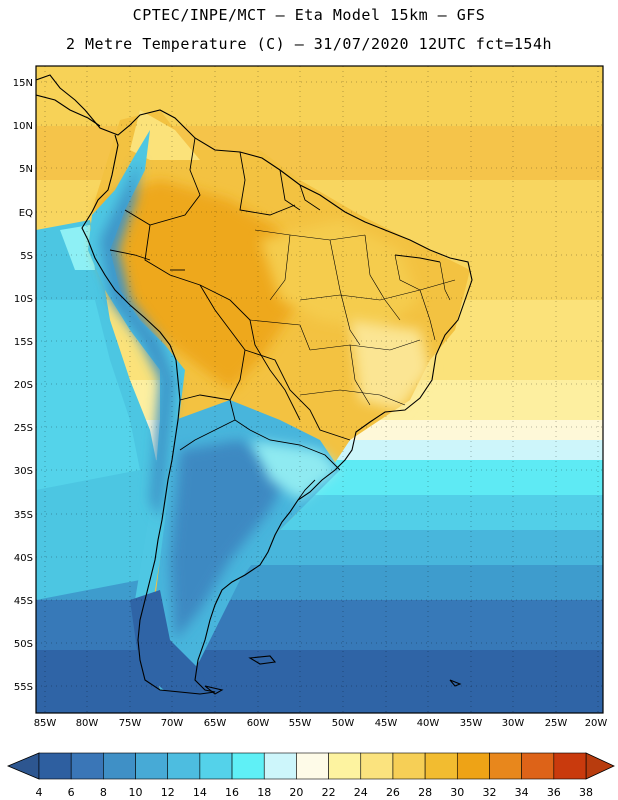 Image resolution: width=618 pixels, height=800 pixels. Describe the element at coordinates (300, 723) in the screenshot. I see `lon-label: 55W` at that location.